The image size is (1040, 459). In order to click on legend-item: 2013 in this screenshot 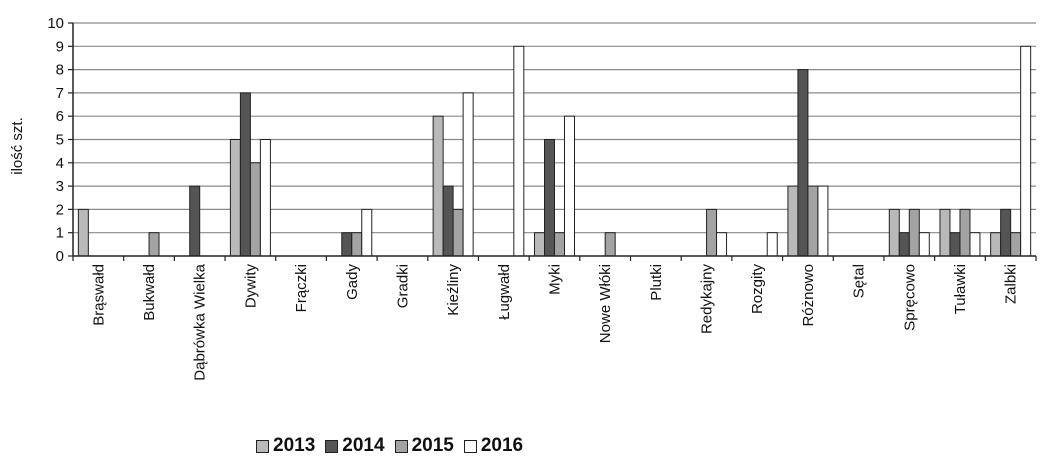, I will do `click(285, 446)`.